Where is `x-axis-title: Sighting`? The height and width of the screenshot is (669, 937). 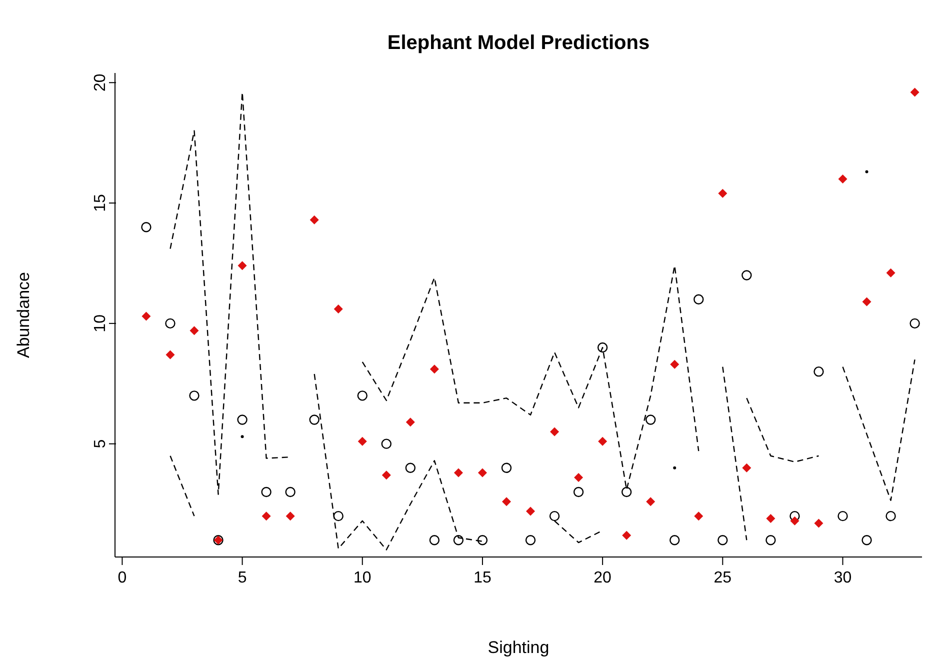
x-axis-title: Sighting is located at coordinates (518, 648).